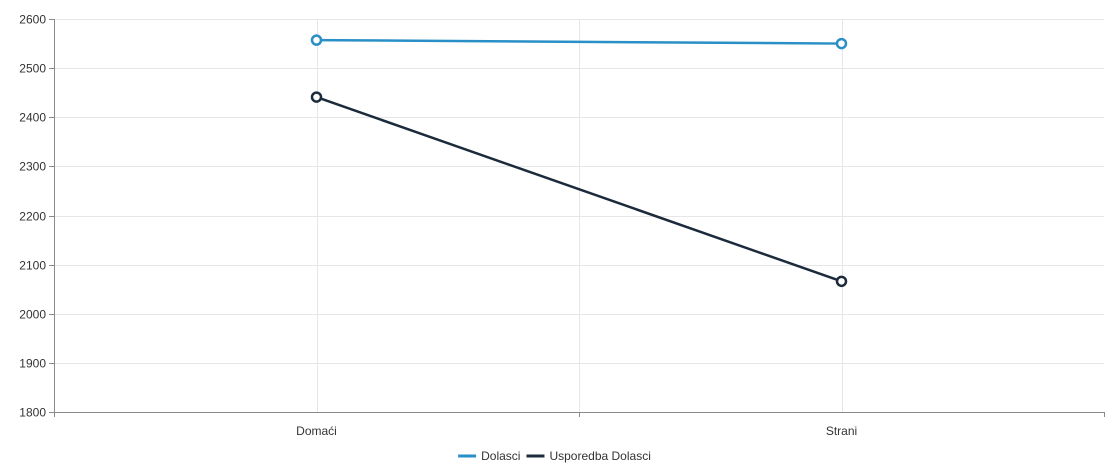 This screenshot has height=468, width=1109. I want to click on series-line, so click(579, 41).